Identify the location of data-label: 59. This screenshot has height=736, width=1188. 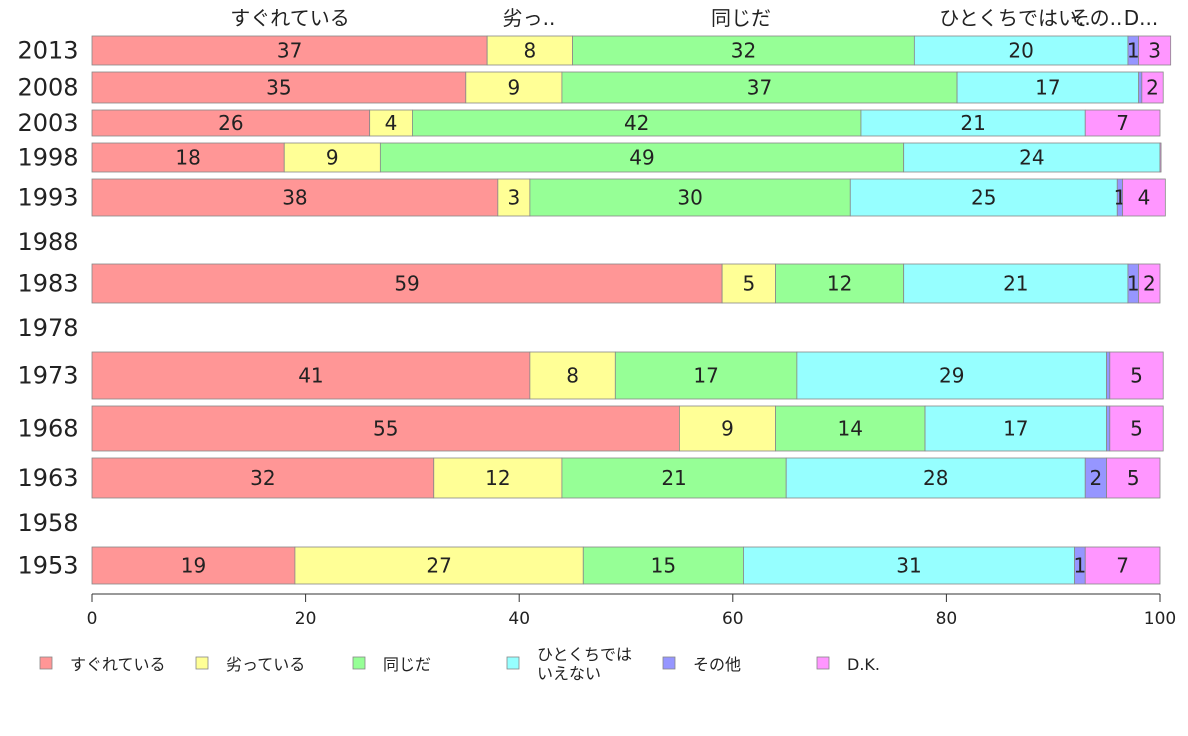
(406, 284).